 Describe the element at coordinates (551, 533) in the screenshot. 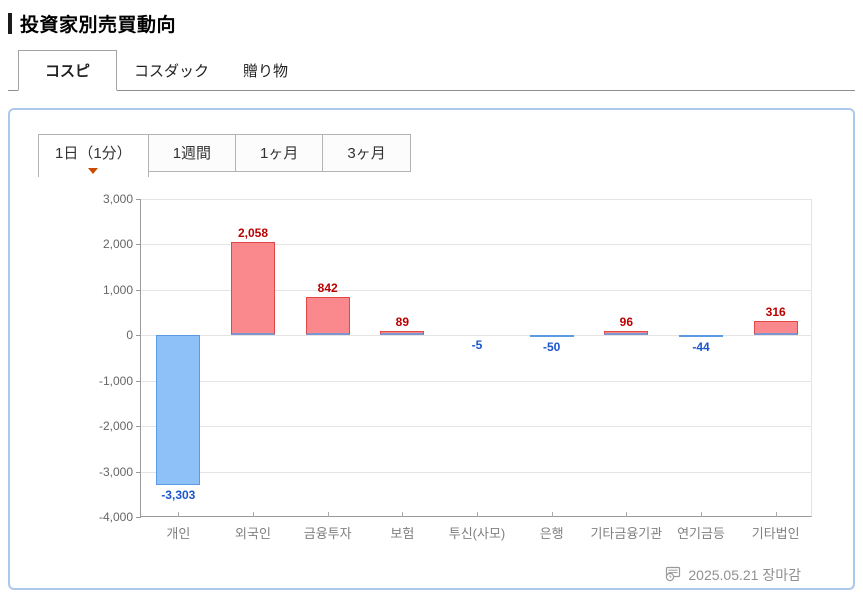

I see `category-label: 은행` at that location.